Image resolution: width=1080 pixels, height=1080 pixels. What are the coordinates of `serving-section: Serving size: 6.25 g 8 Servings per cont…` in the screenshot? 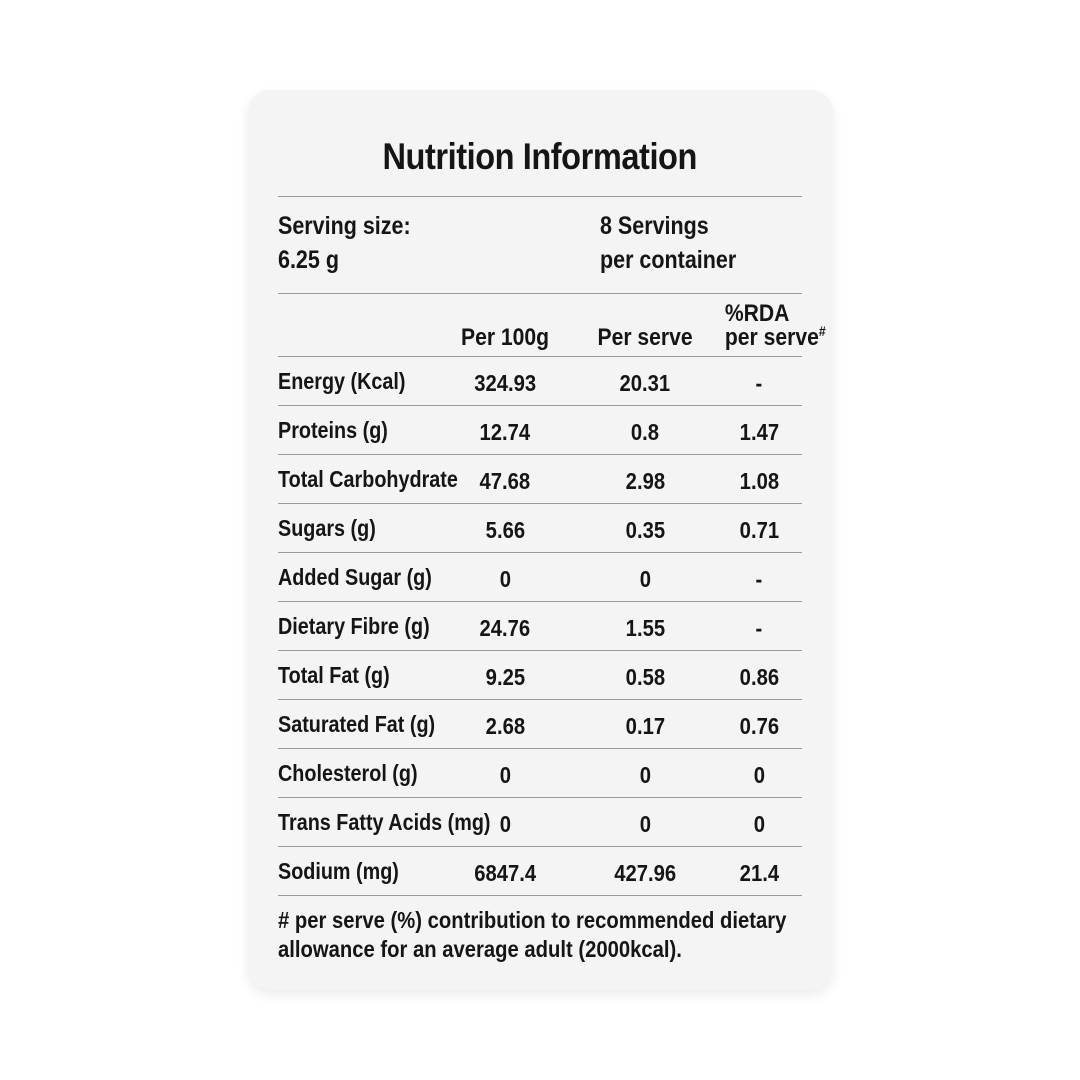 It's located at (540, 245).